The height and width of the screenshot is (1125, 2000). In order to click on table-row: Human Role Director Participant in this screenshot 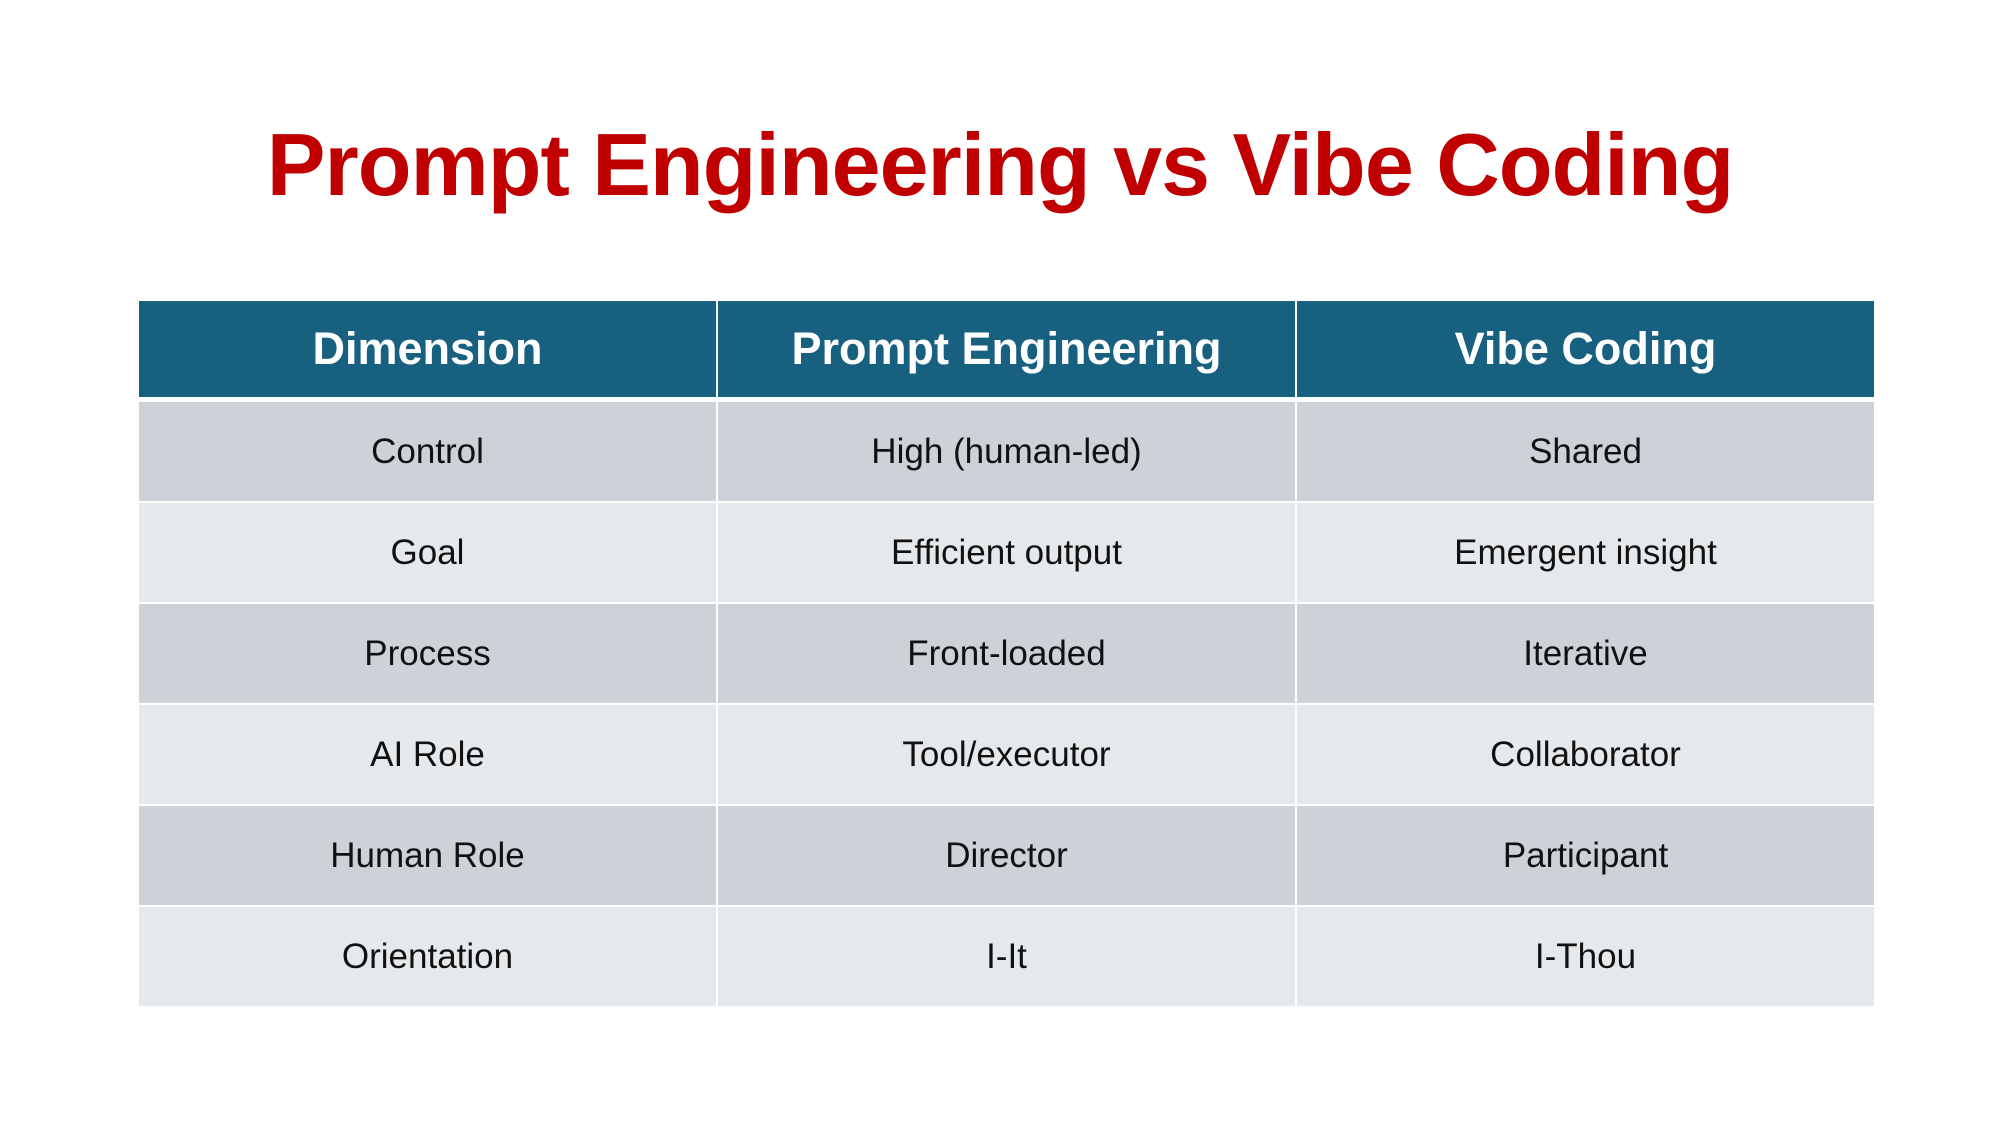, I will do `click(1006, 856)`.